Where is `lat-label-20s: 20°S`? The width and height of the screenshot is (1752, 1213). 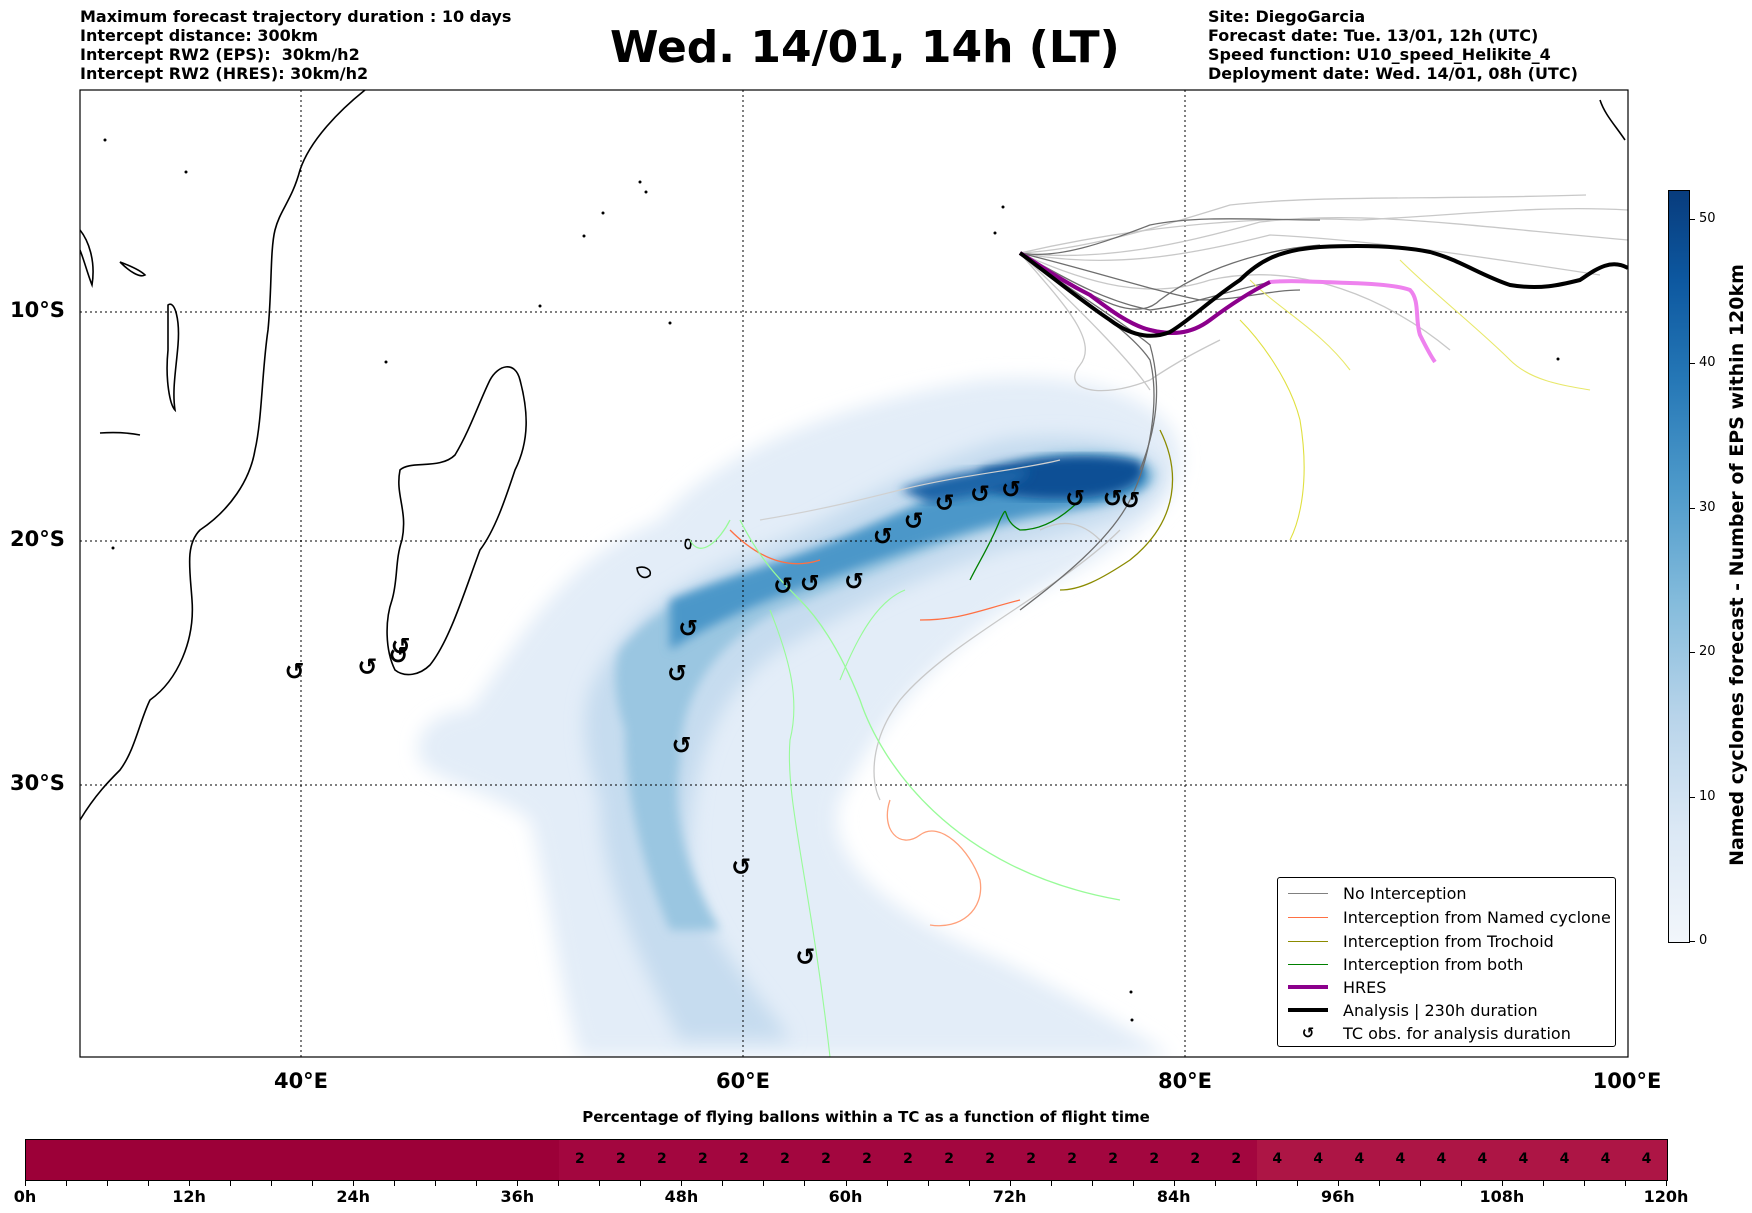 lat-label-20s: 20°S is located at coordinates (37, 539).